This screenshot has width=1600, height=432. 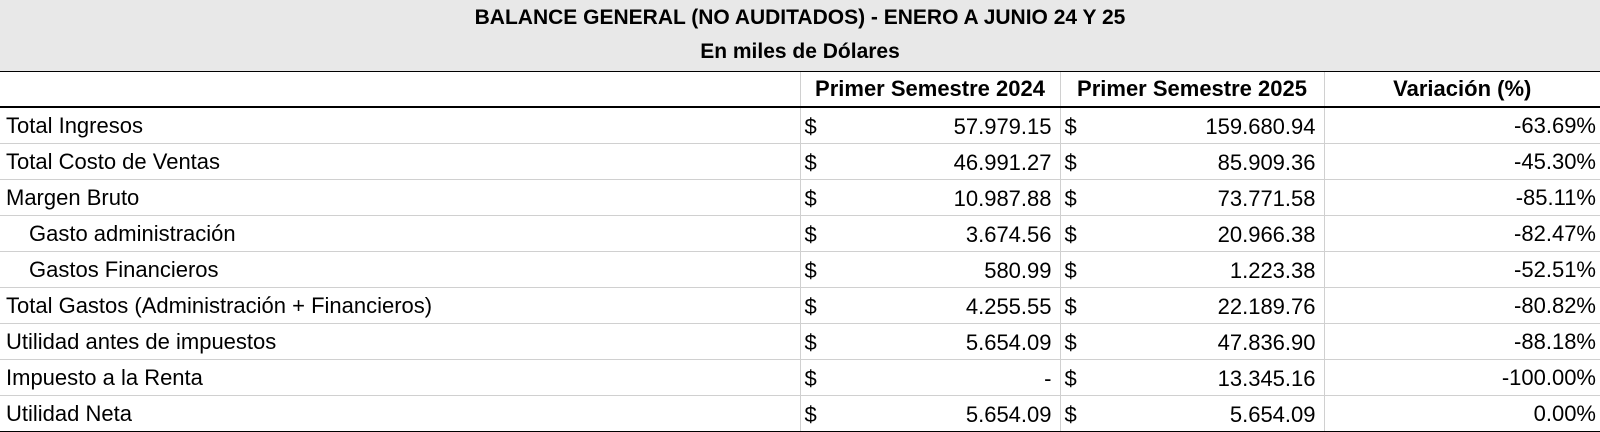 What do you see at coordinates (929, 269) in the screenshot?
I see `amount-2024: $580.99` at bounding box center [929, 269].